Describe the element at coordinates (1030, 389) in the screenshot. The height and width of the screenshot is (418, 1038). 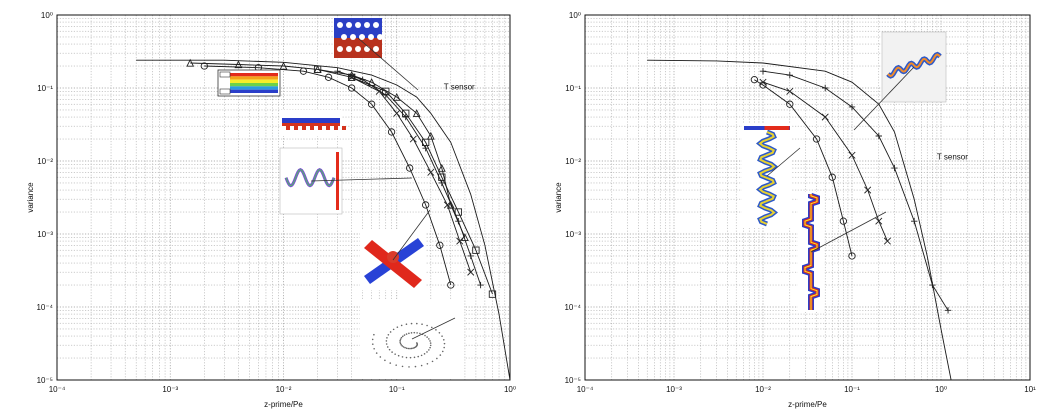
I see `x-tick-label: 10¹` at that location.